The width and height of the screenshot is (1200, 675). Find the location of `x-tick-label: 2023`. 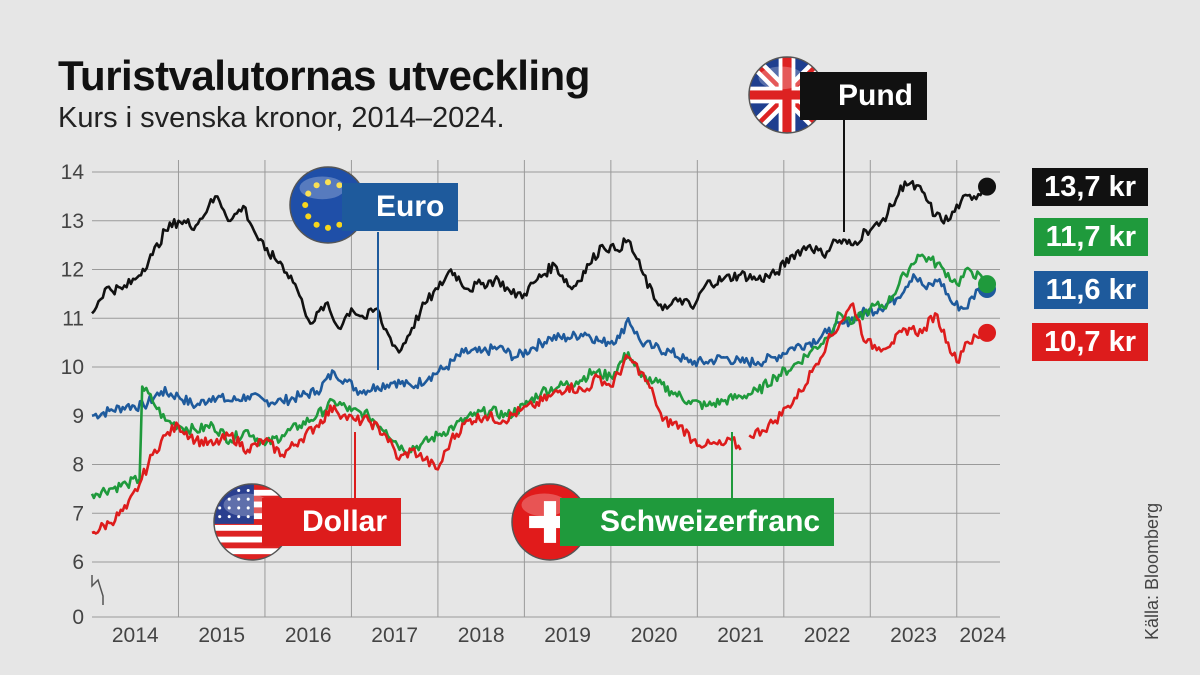

x-tick-label: 2023 is located at coordinates (913, 635).